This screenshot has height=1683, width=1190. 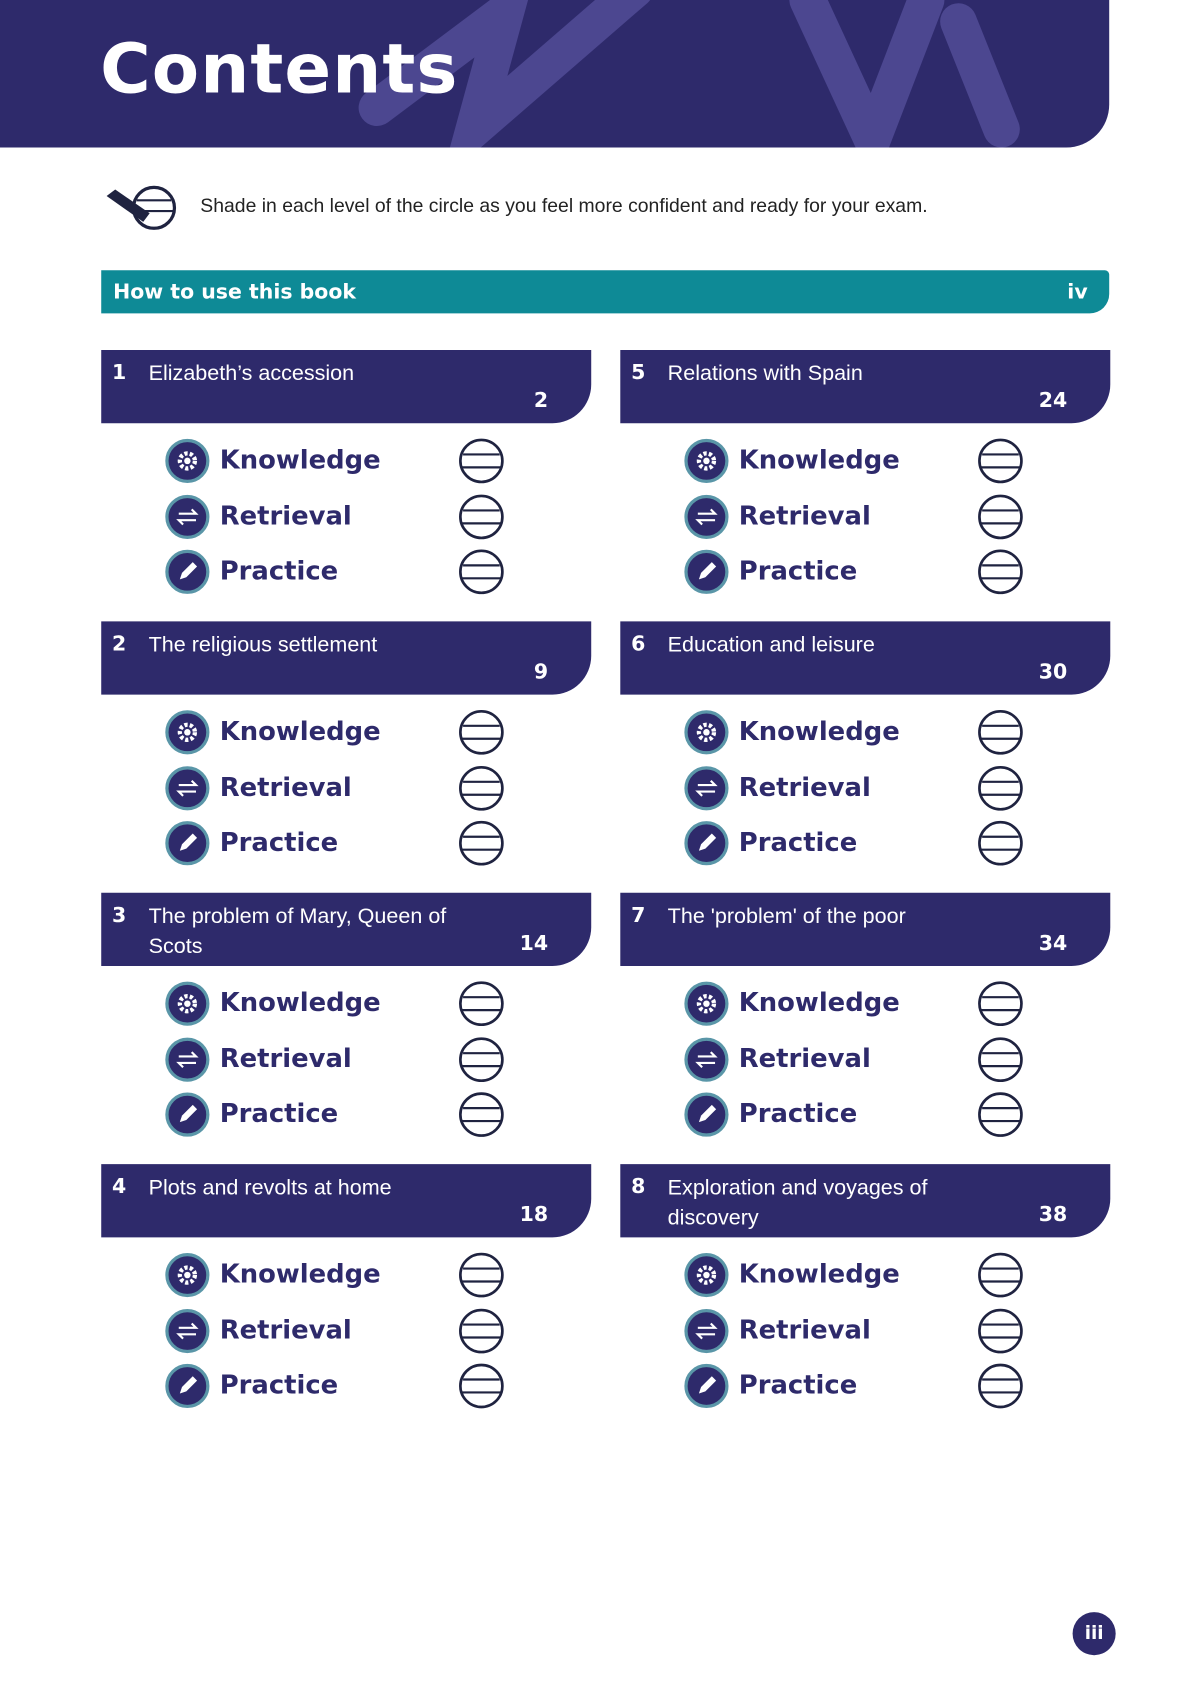 What do you see at coordinates (270, 1187) in the screenshot?
I see `section-title: Plots and revolts at home` at bounding box center [270, 1187].